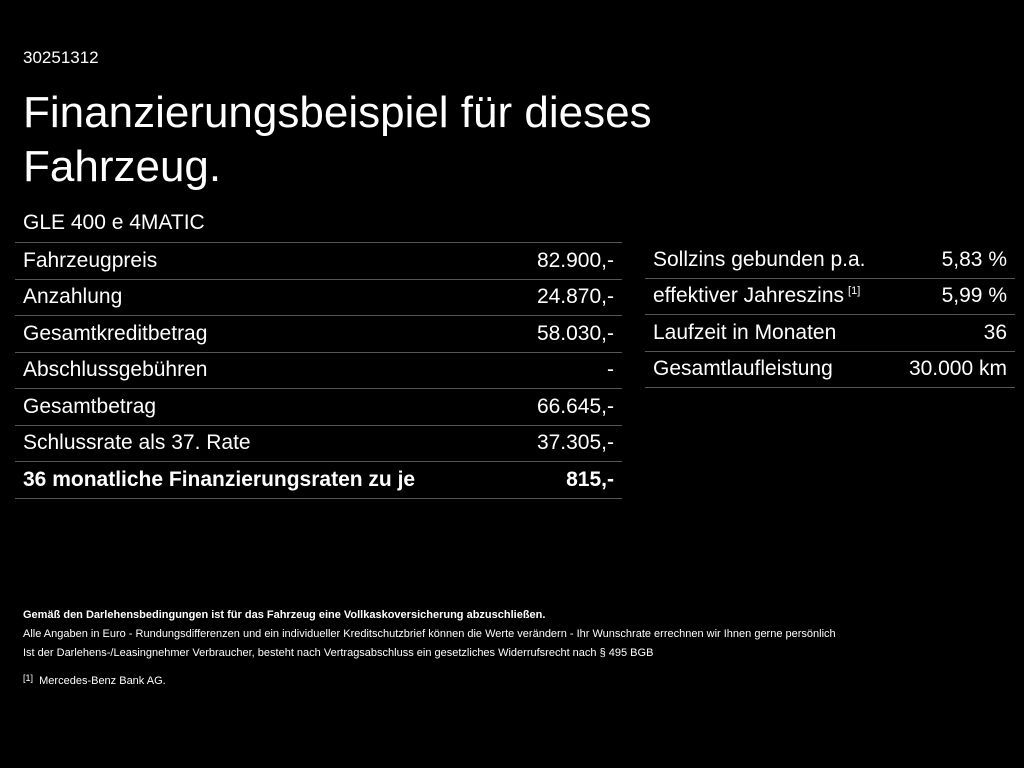  I want to click on table-row: Gesamtlaufleistung 30.000 km, so click(830, 370).